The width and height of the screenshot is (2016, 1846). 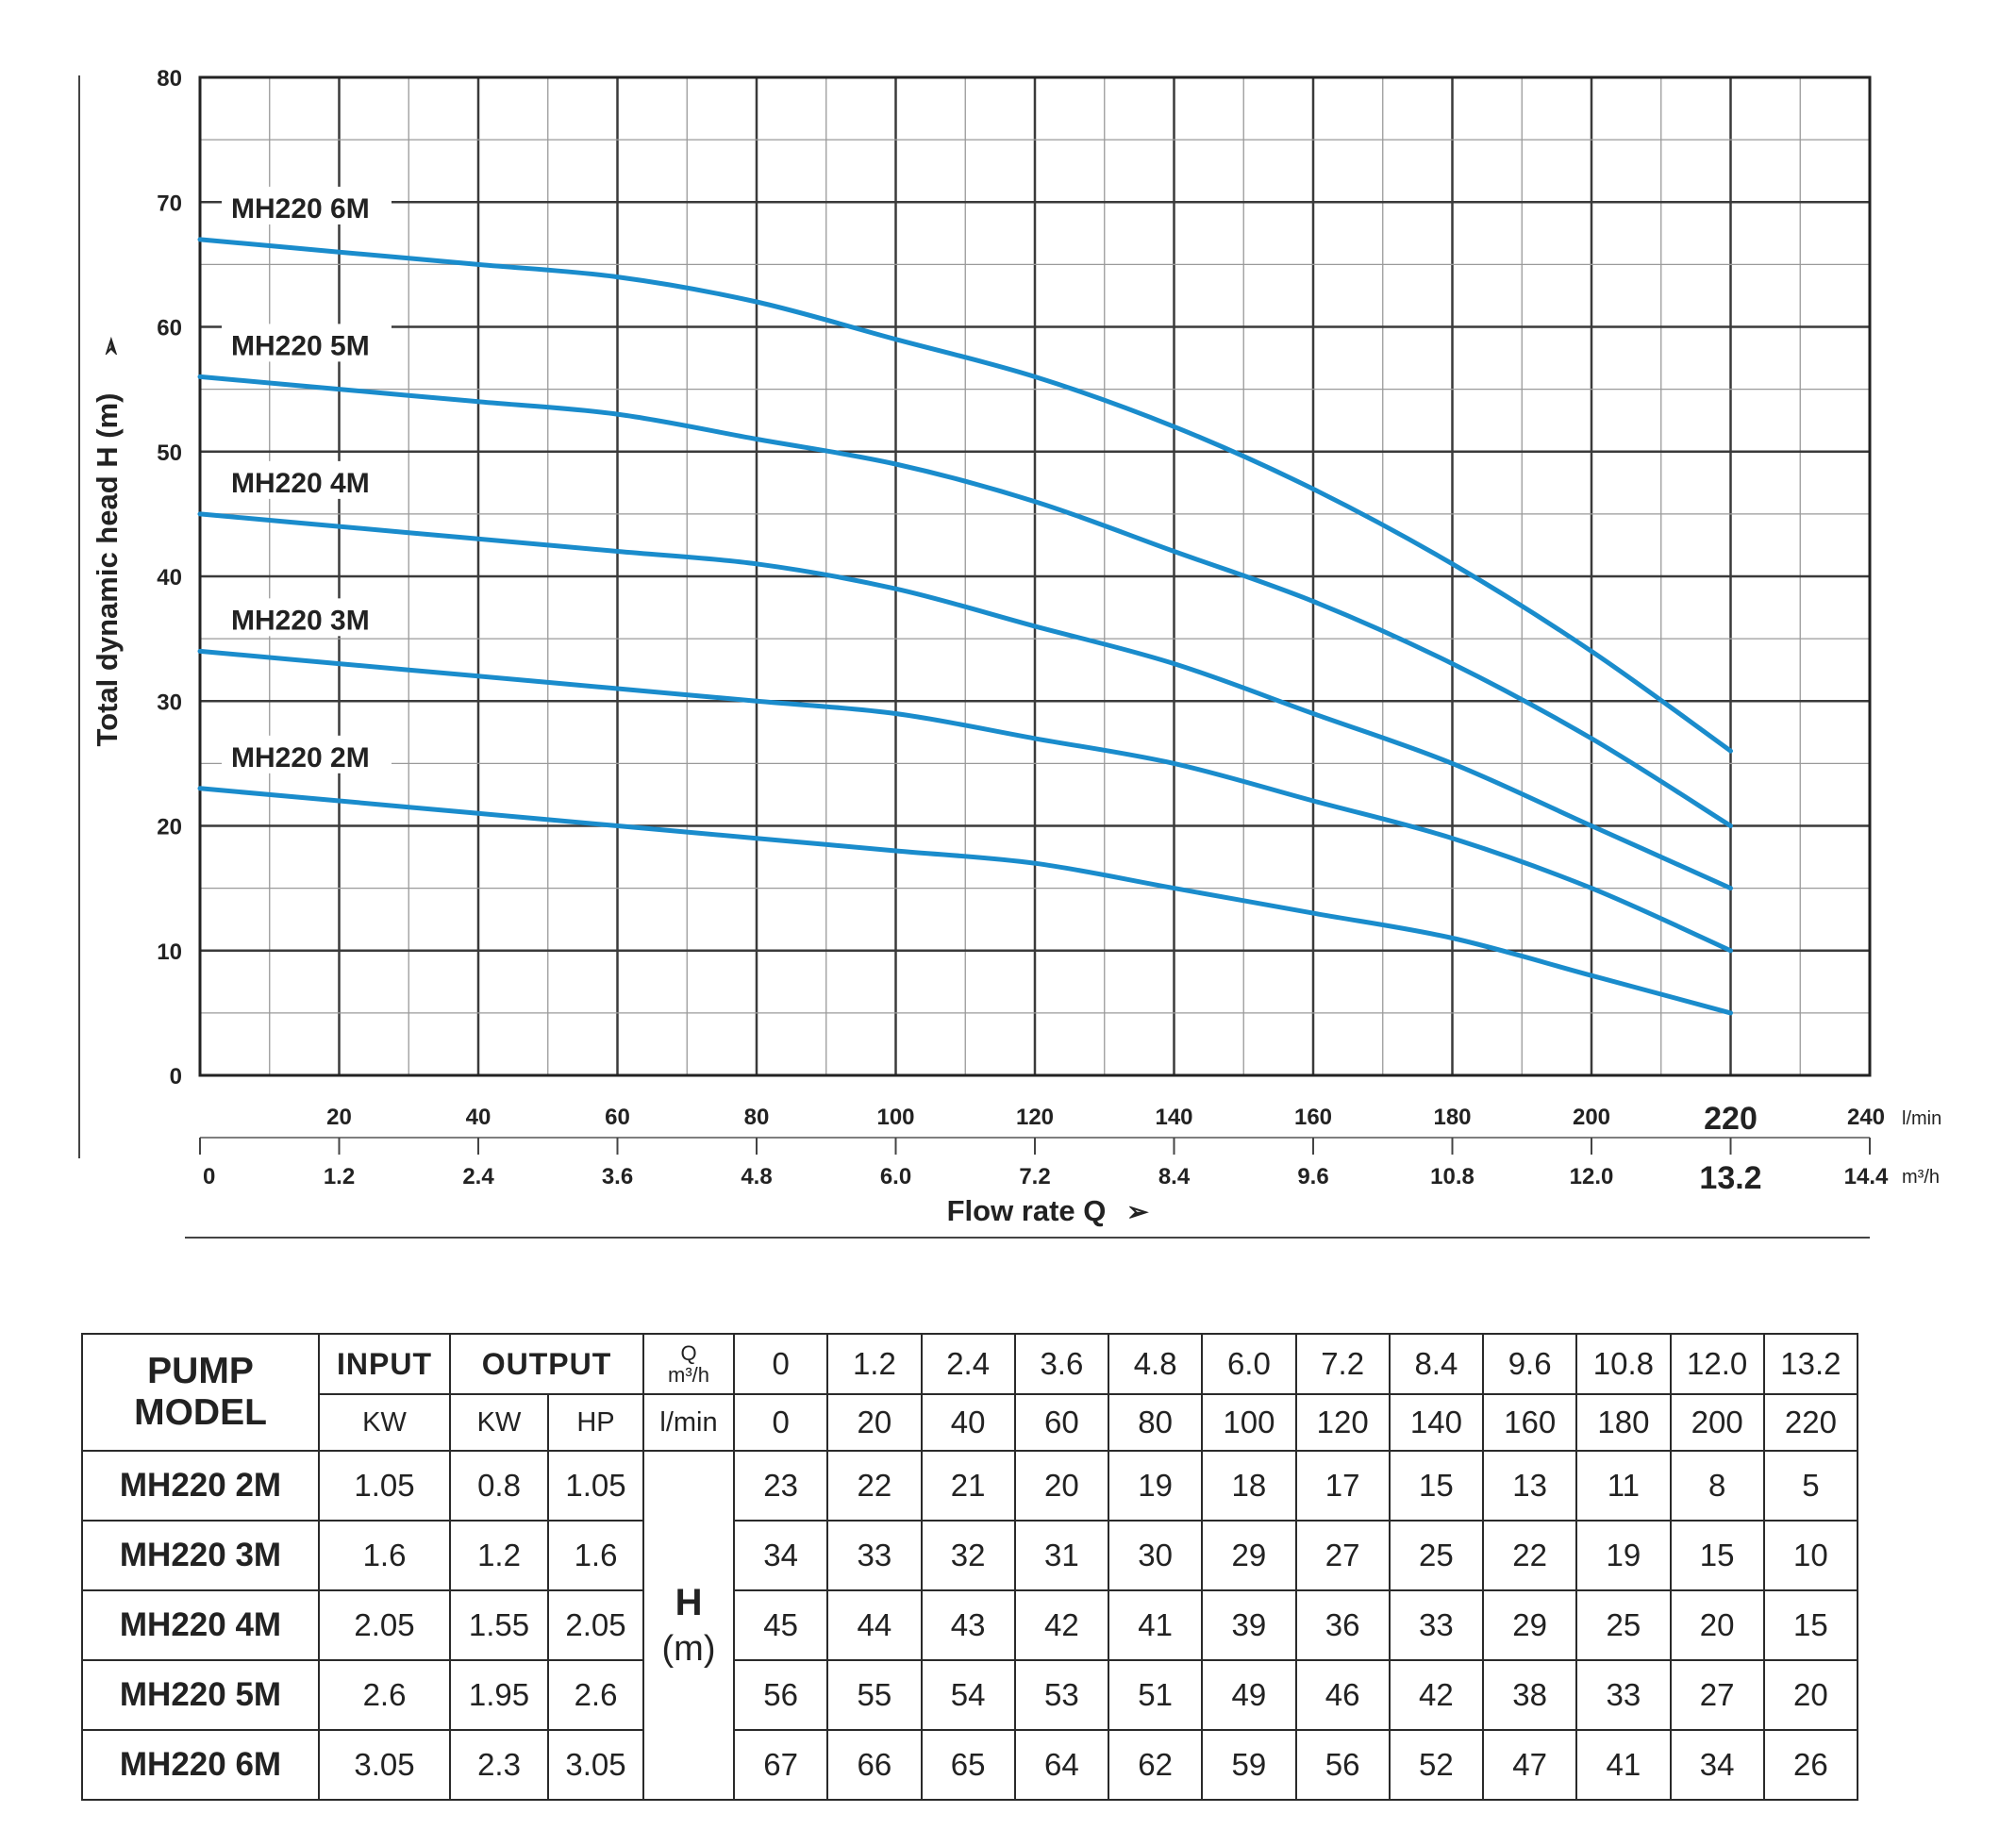 I want to click on input-kw-cell: 2.05, so click(x=384, y=1625).